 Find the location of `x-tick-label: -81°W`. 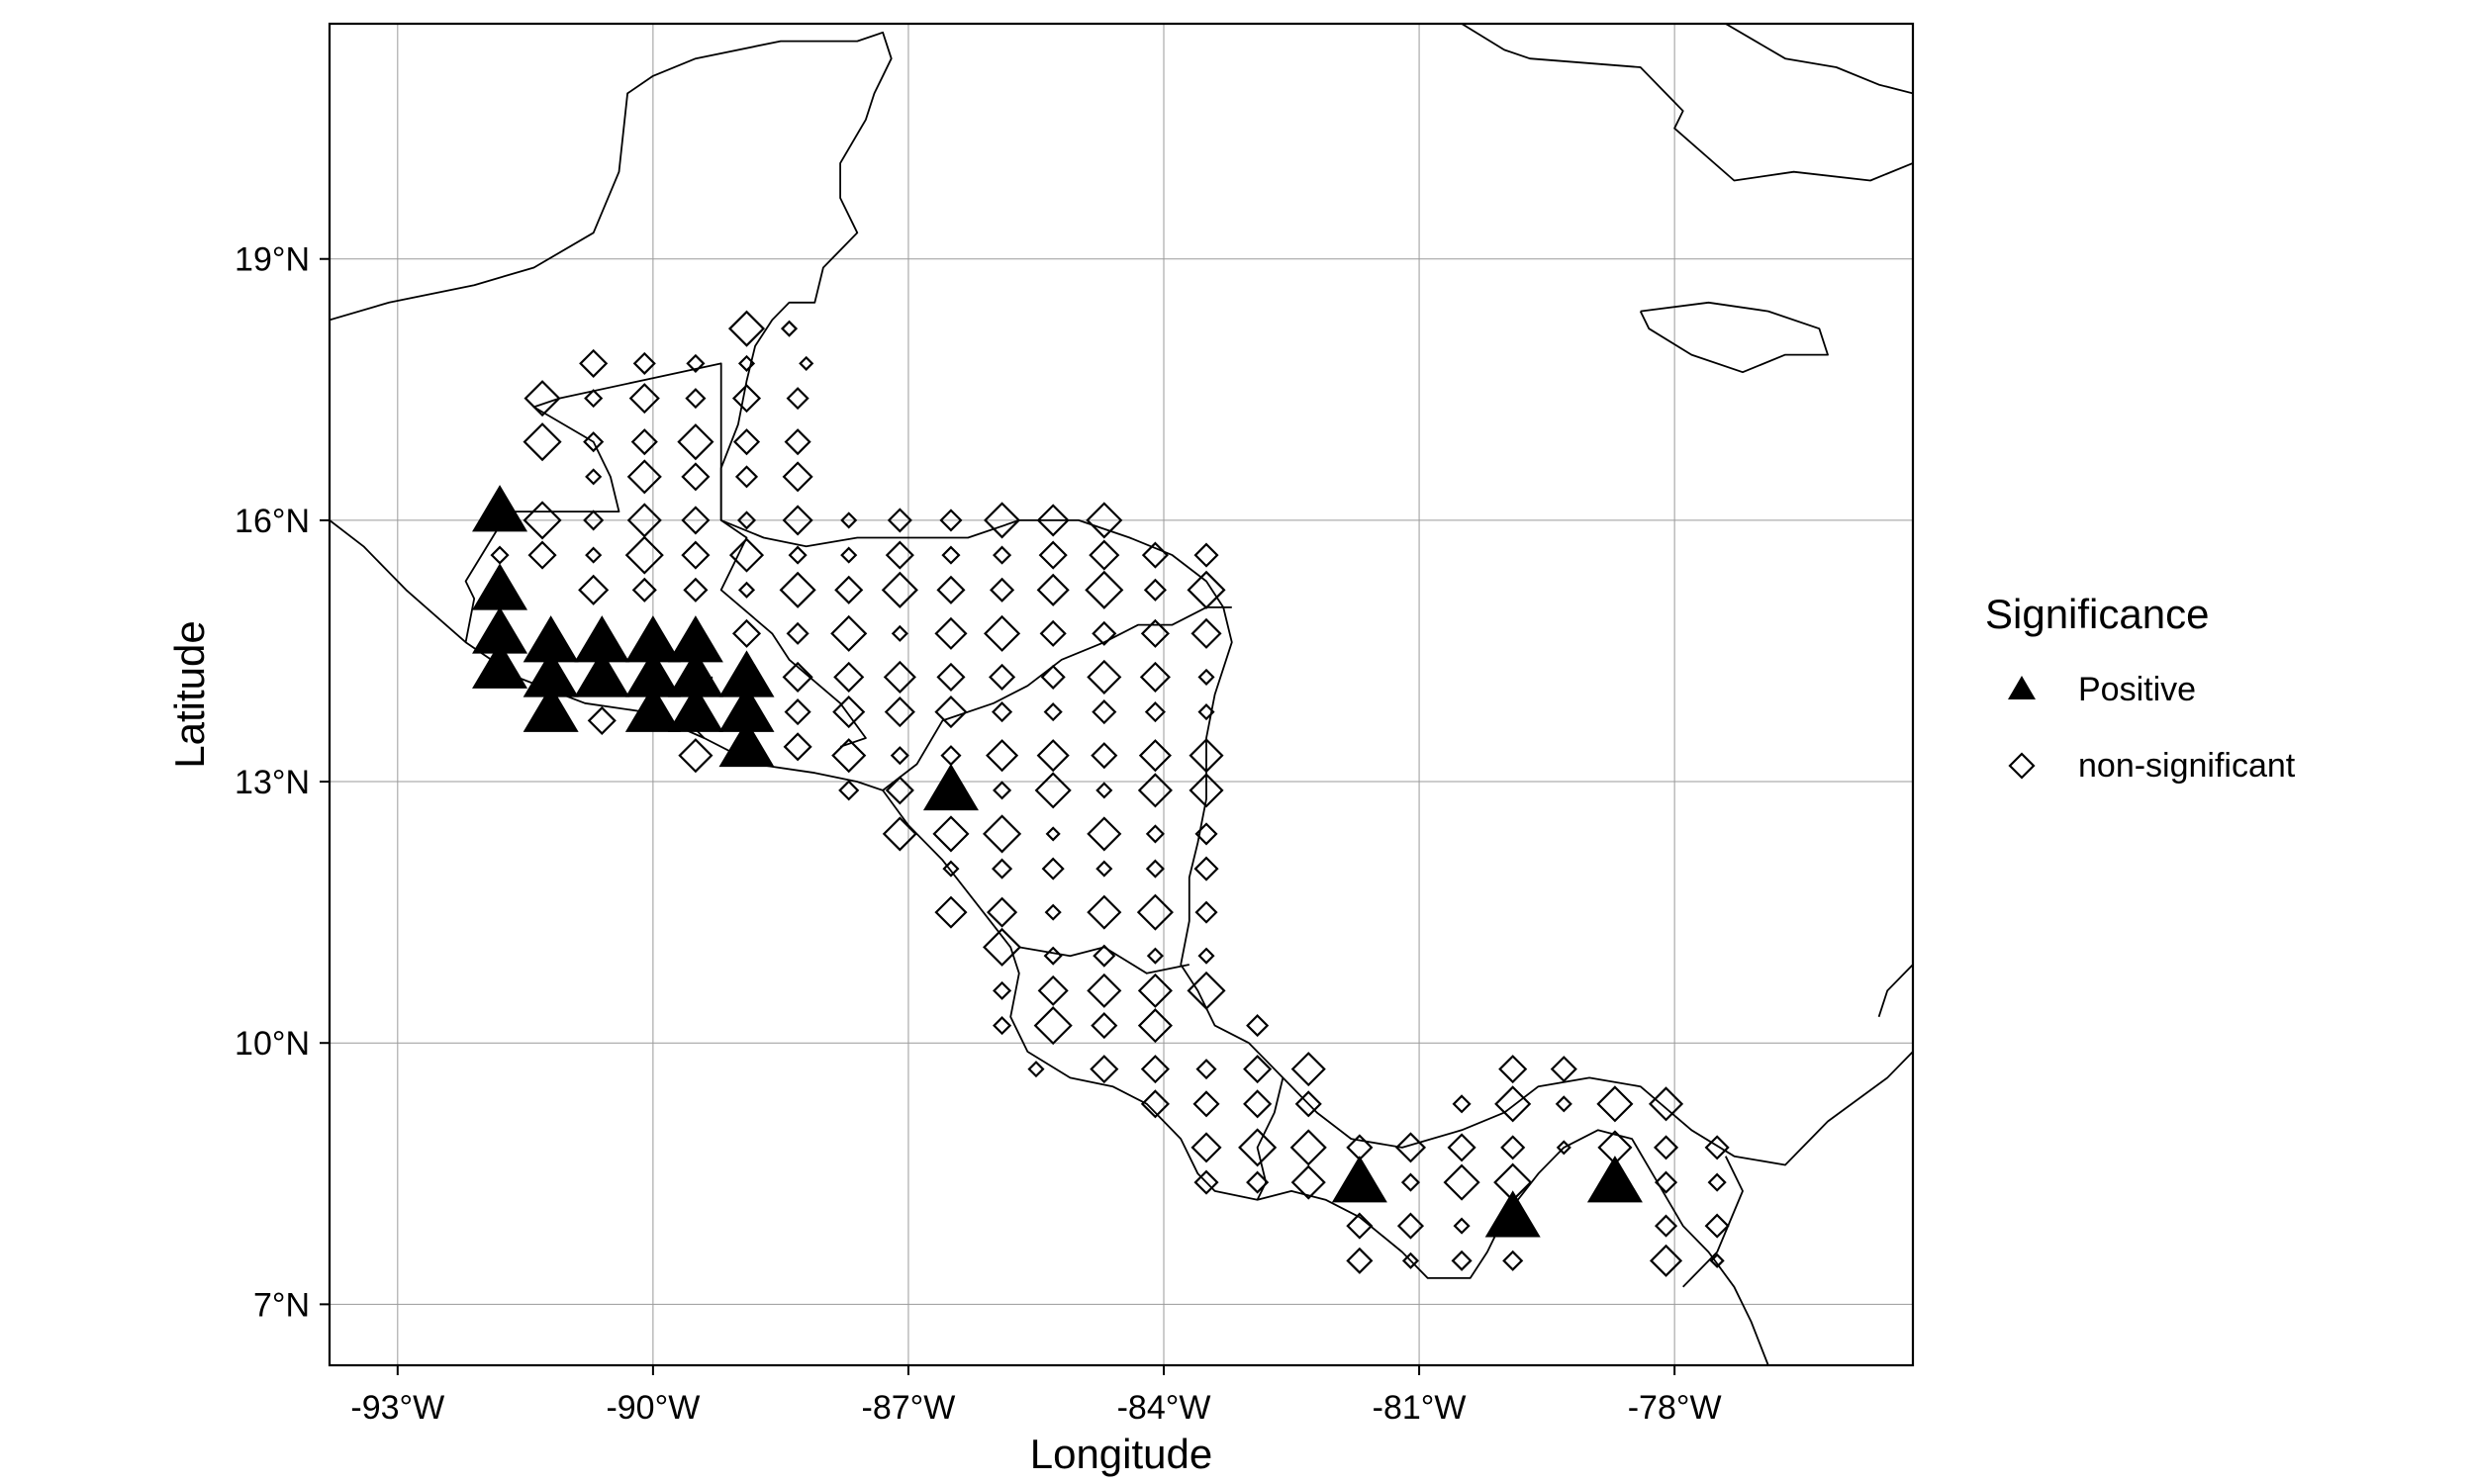

x-tick-label: -81°W is located at coordinates (1420, 1408).